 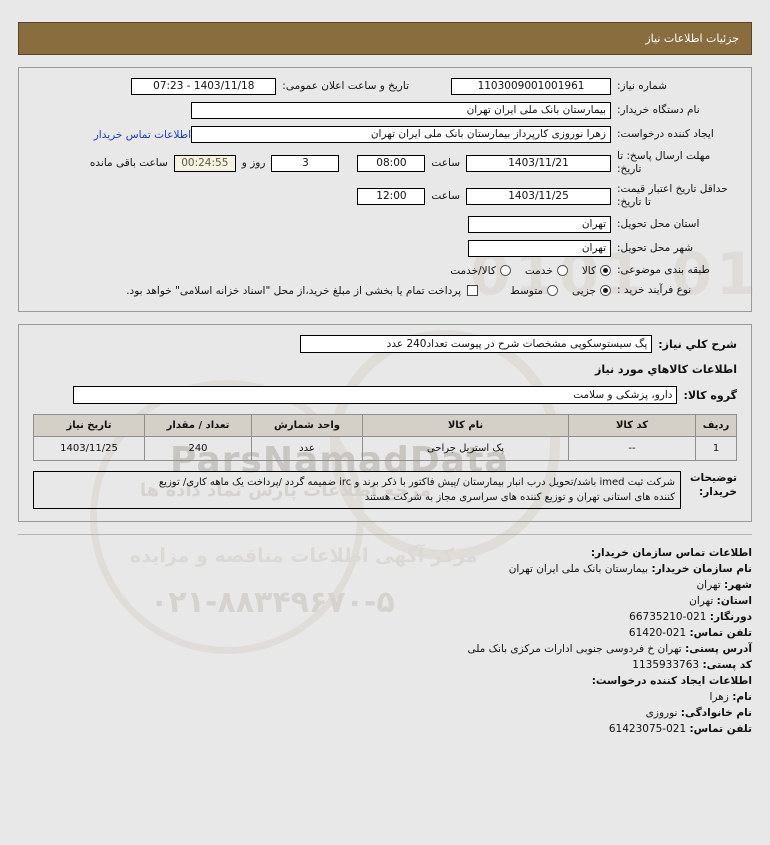 What do you see at coordinates (385, 248) in the screenshot?
I see `row-delivery-city: شهر محل تحویل: تهران` at bounding box center [385, 248].